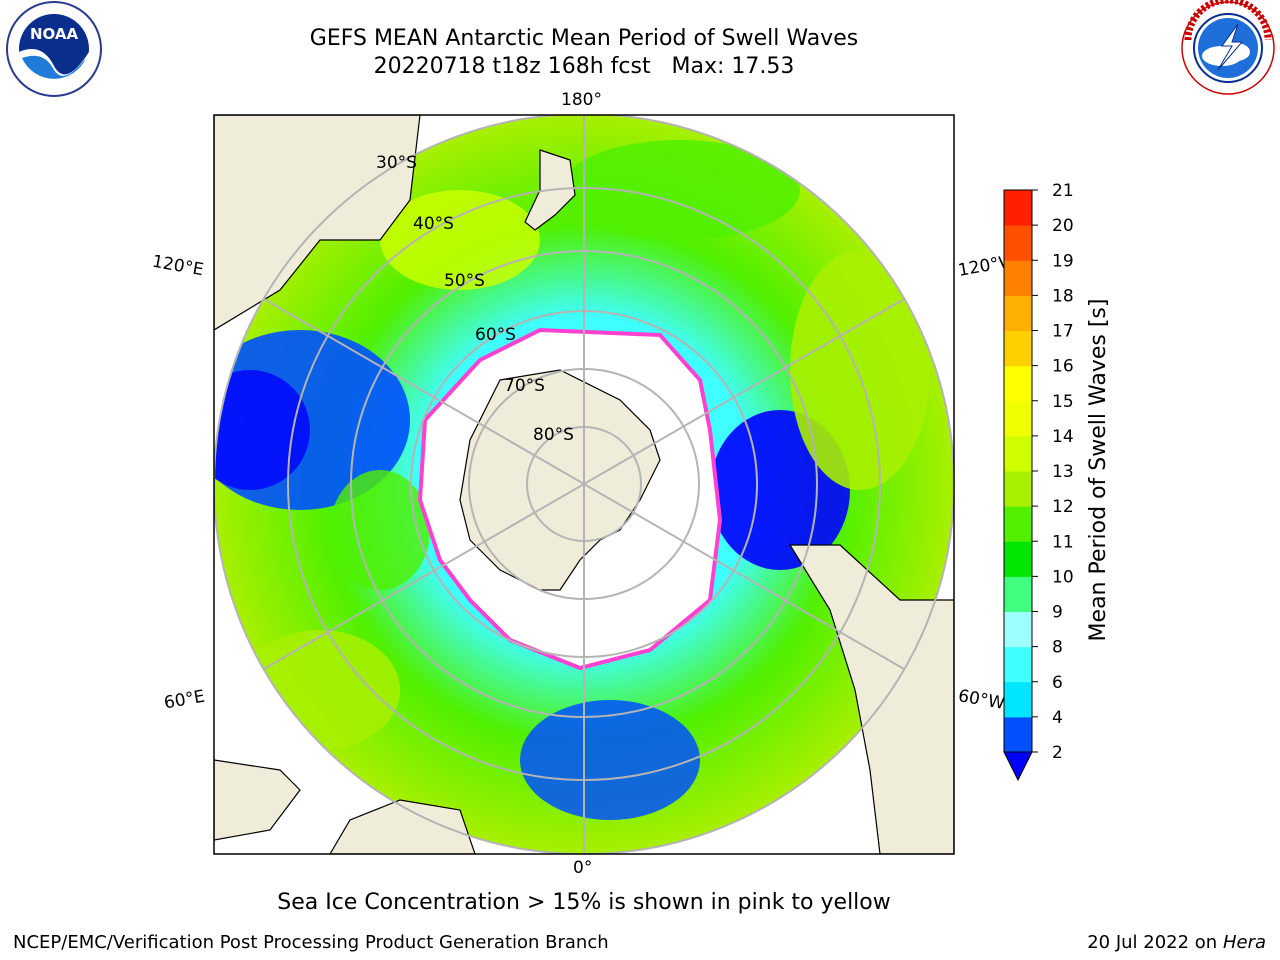 The width and height of the screenshot is (1280, 960). What do you see at coordinates (1063, 472) in the screenshot?
I see `colorbar-tick-label: 13` at bounding box center [1063, 472].